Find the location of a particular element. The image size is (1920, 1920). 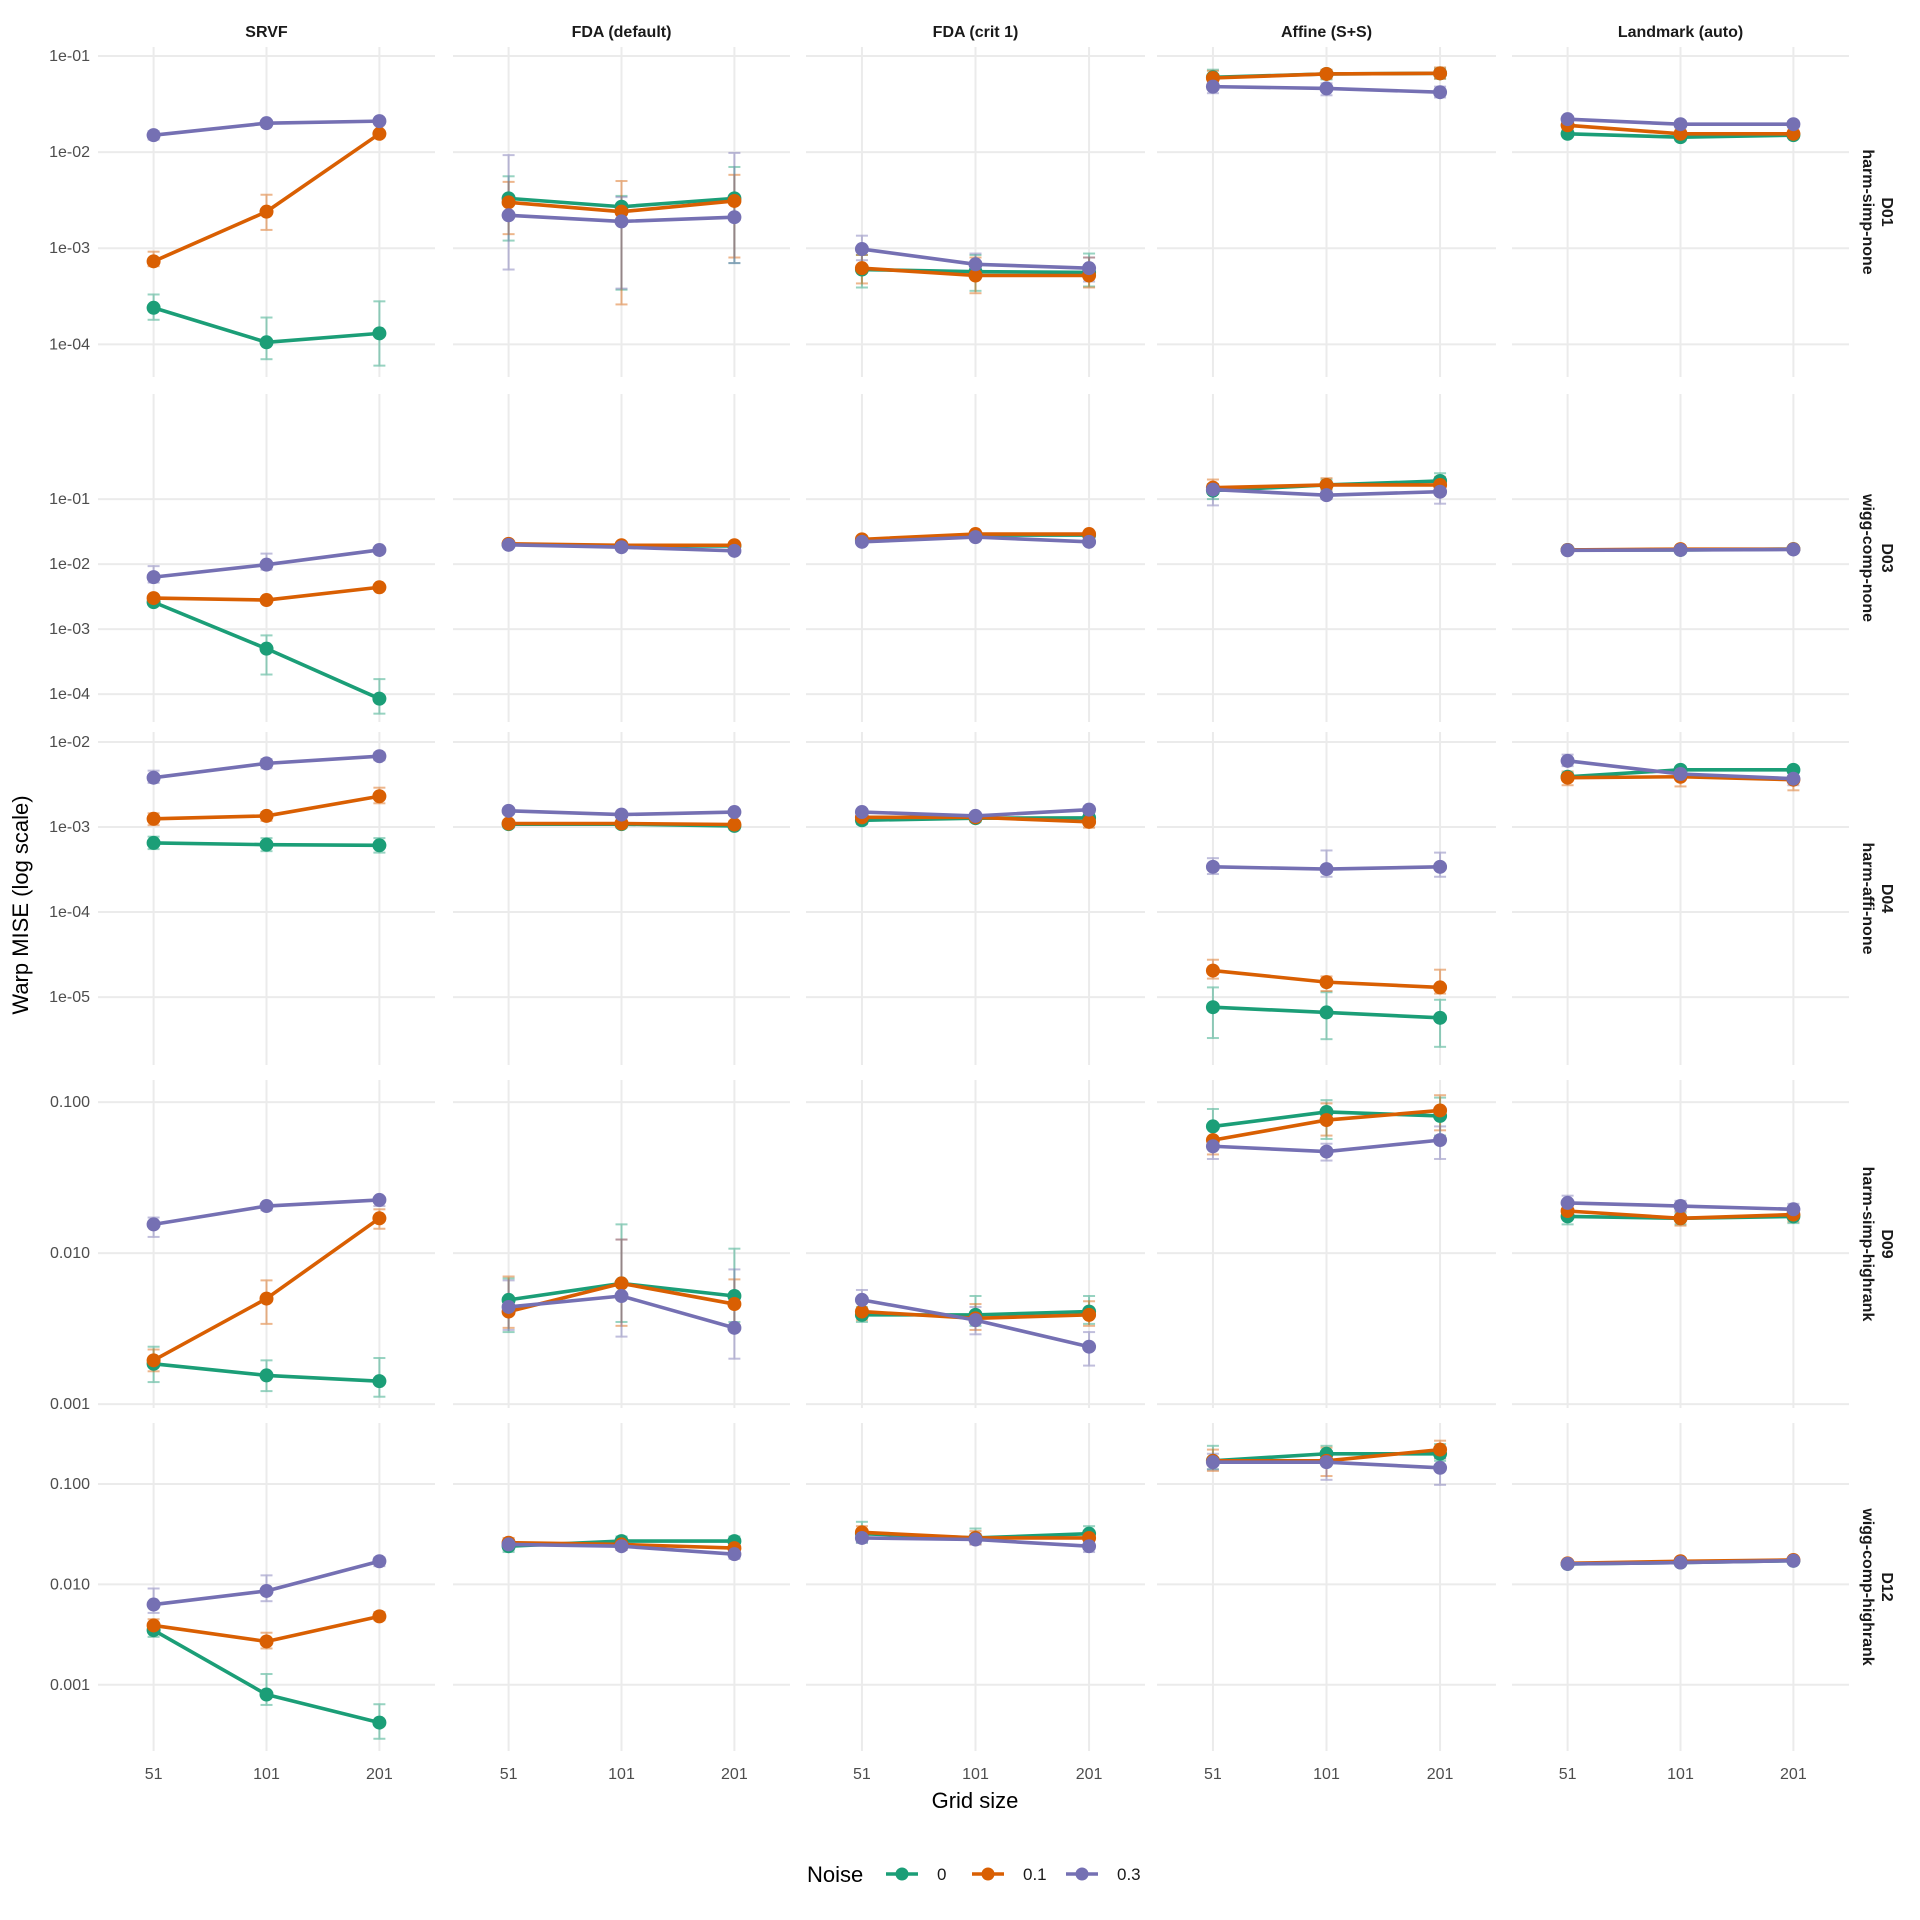

y-tick-label: 1e-01 is located at coordinates (69, 56).